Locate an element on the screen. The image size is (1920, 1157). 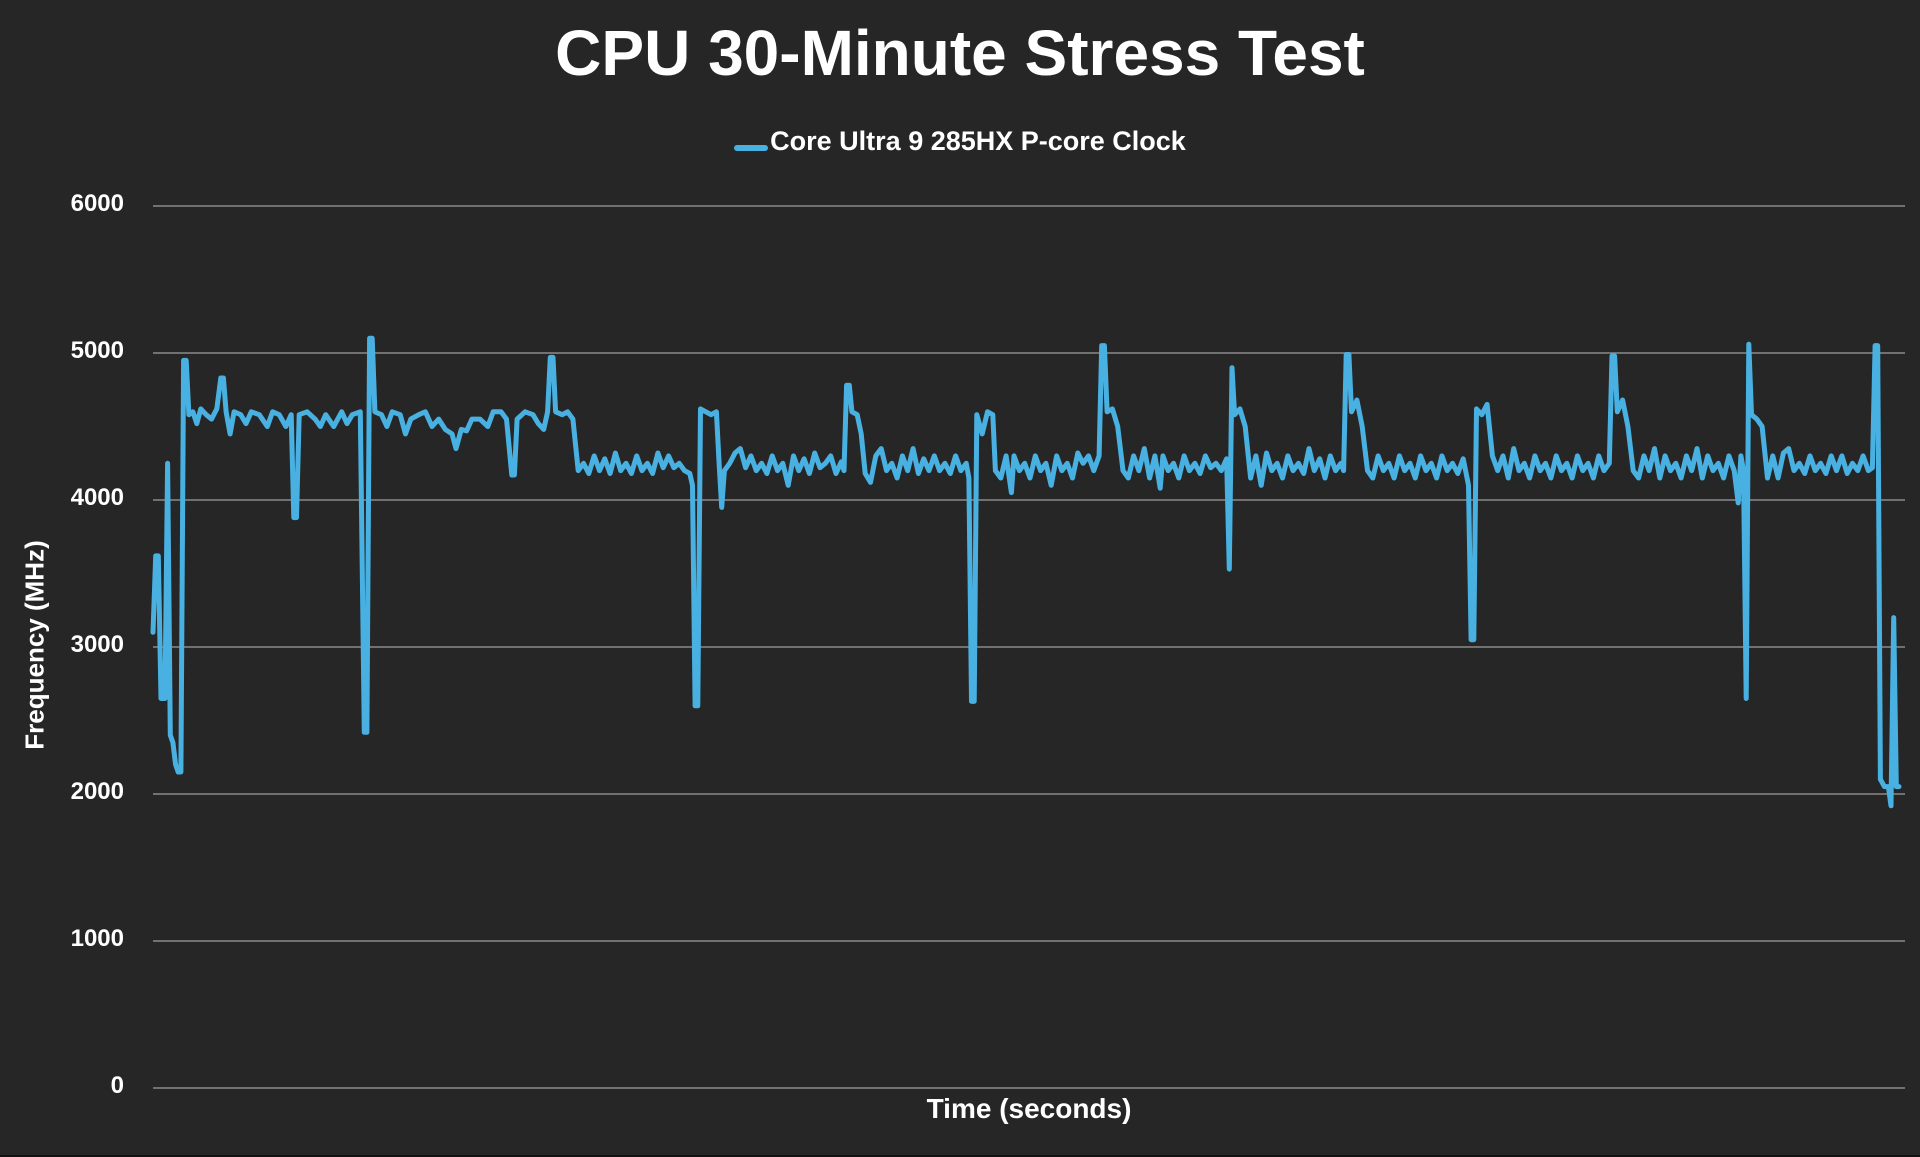
y-tick-5000: 5000 is located at coordinates (97, 350).